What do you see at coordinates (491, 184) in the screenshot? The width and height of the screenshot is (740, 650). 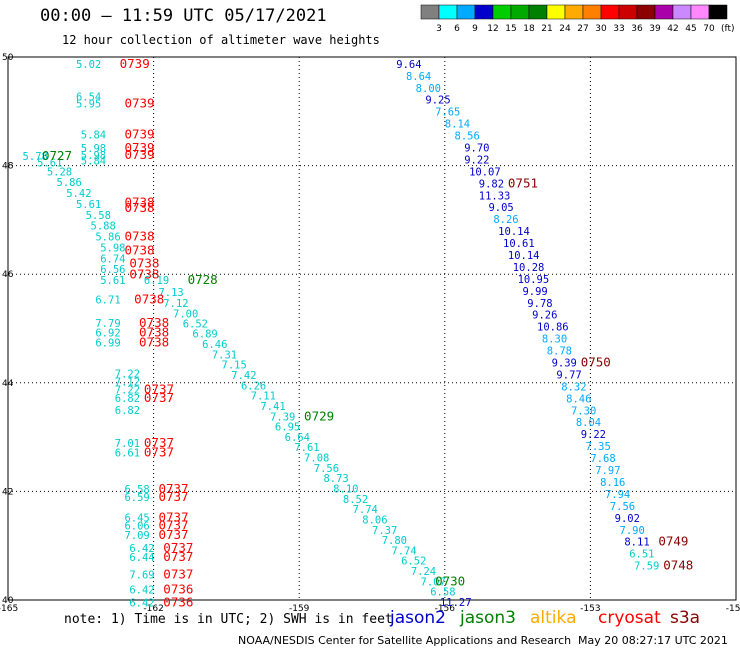 I see `wave-height-value: 9.82` at bounding box center [491, 184].